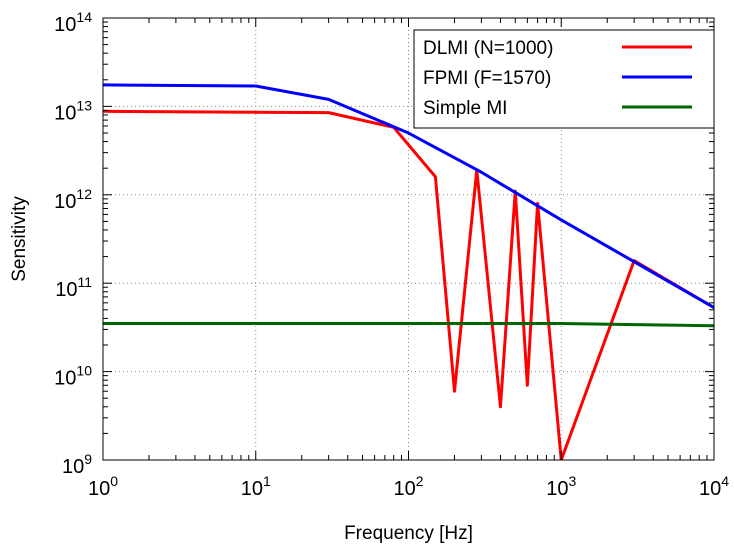 This screenshot has height=552, width=734. What do you see at coordinates (73, 287) in the screenshot?
I see `y-tick-label: 1011` at bounding box center [73, 287].